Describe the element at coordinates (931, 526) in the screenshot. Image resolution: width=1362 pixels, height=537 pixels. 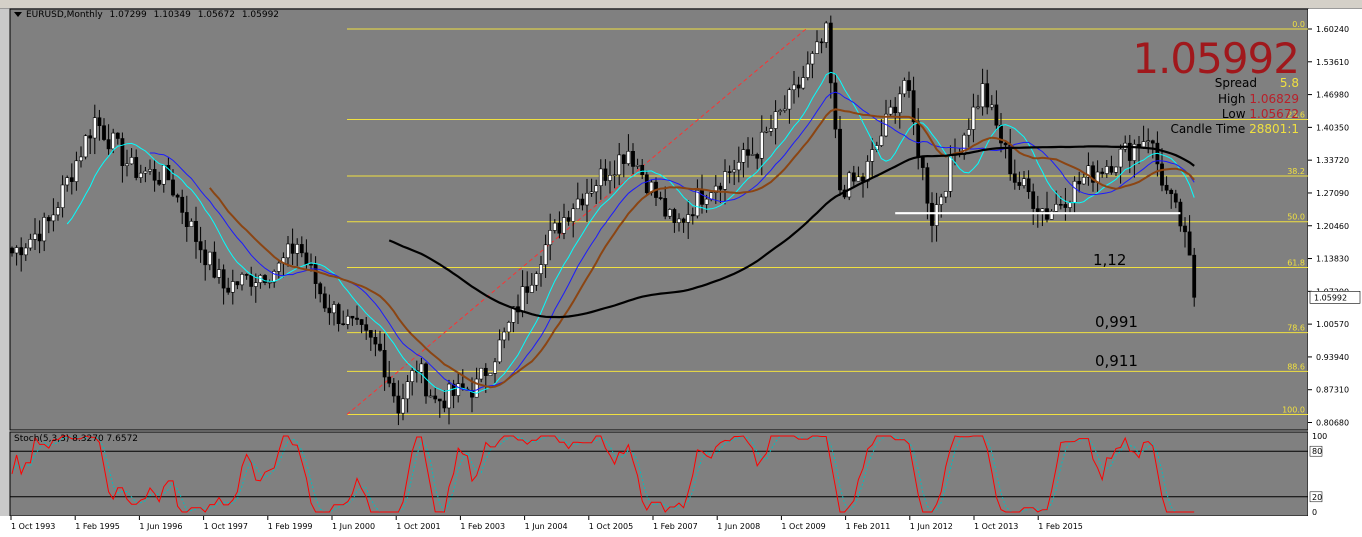
I see `time-axis-label: 1 Jun 2012` at that location.